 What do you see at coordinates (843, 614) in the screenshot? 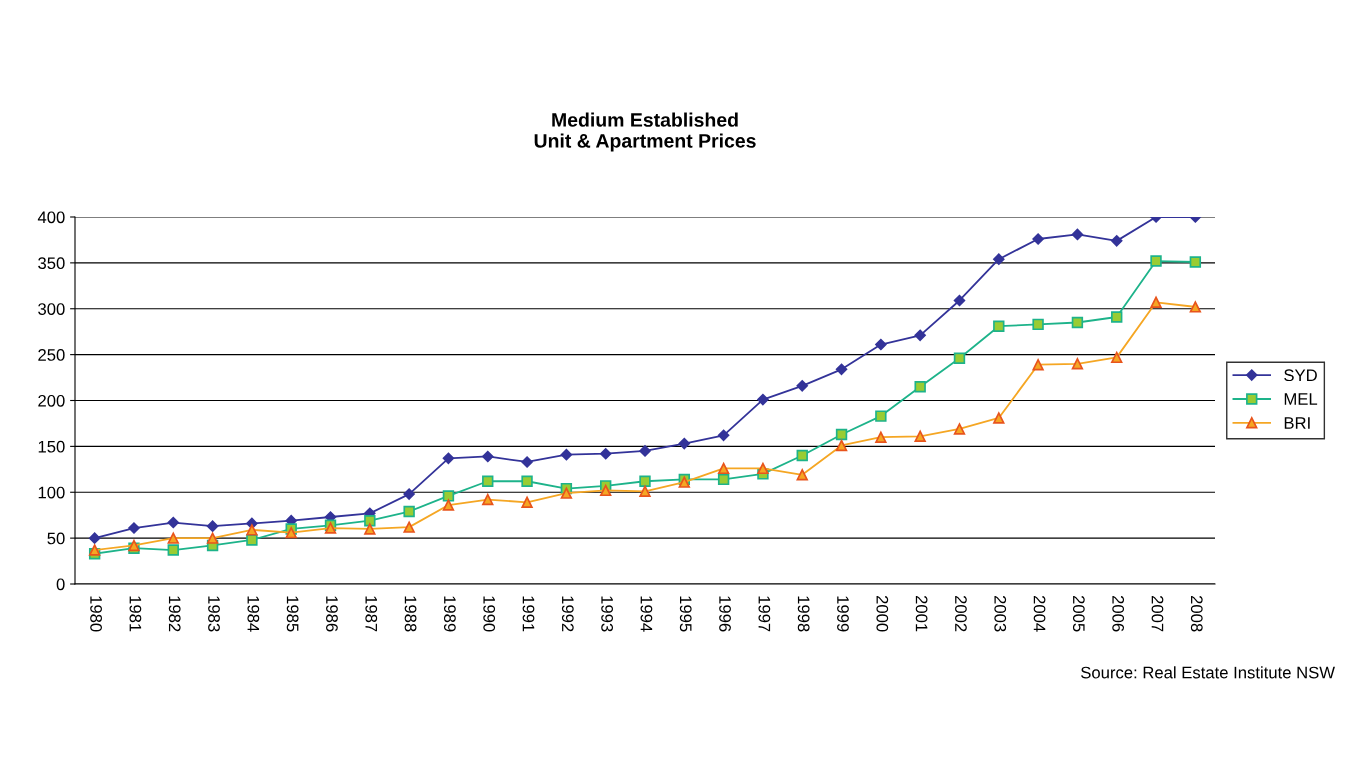
I see `x-tick-label: 1999` at bounding box center [843, 614].